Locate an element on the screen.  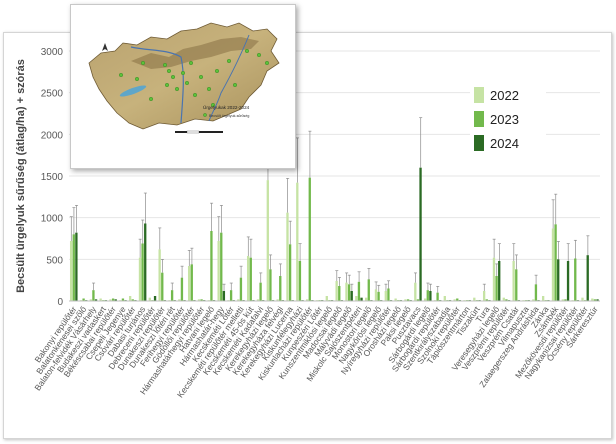
survey-points is located at coordinates (194, 78).